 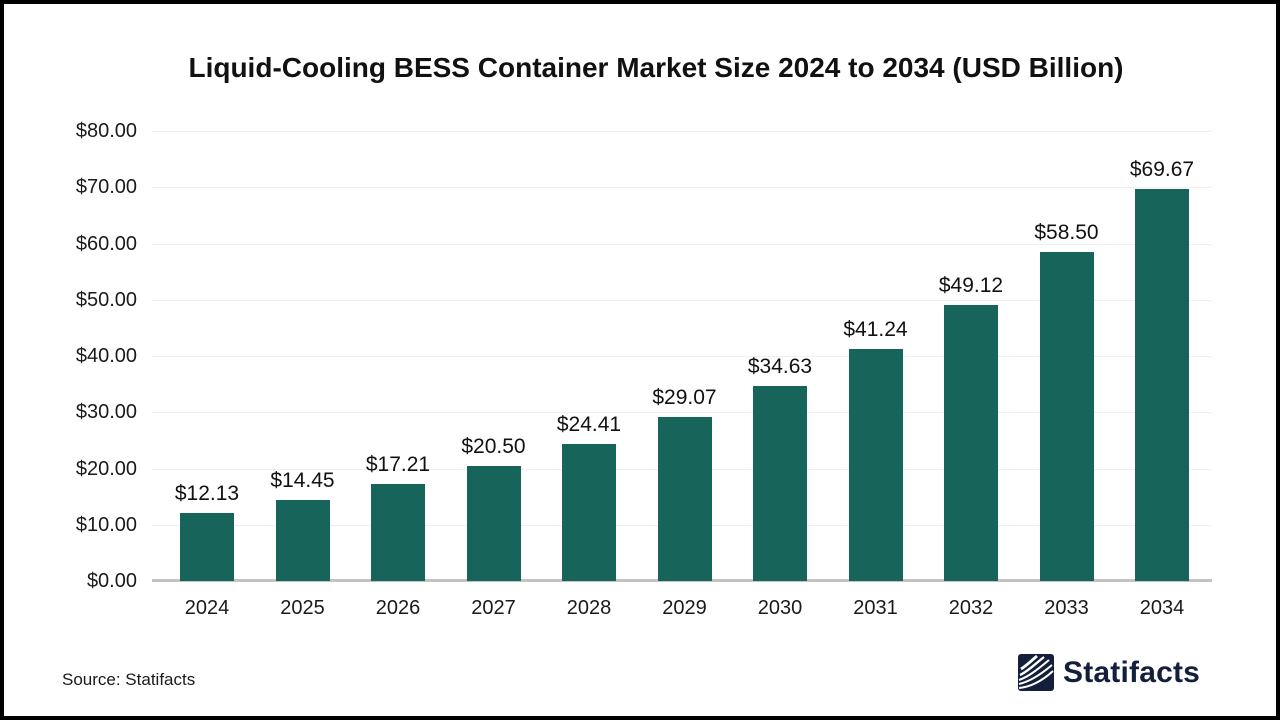 I want to click on bar-2034, so click(x=1162, y=385).